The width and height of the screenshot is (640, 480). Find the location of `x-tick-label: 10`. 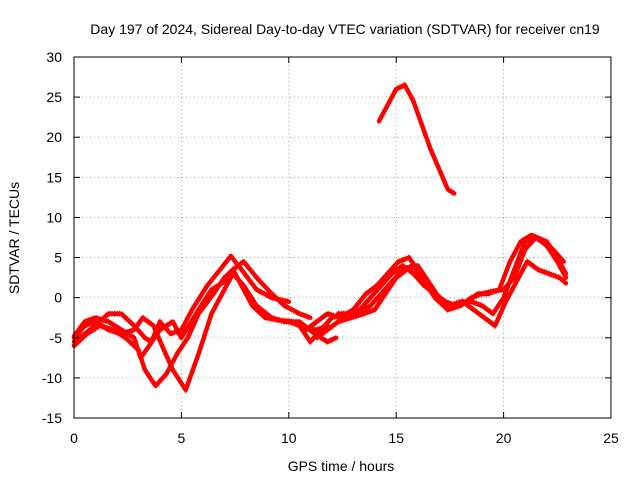

x-tick-label: 10 is located at coordinates (289, 438).